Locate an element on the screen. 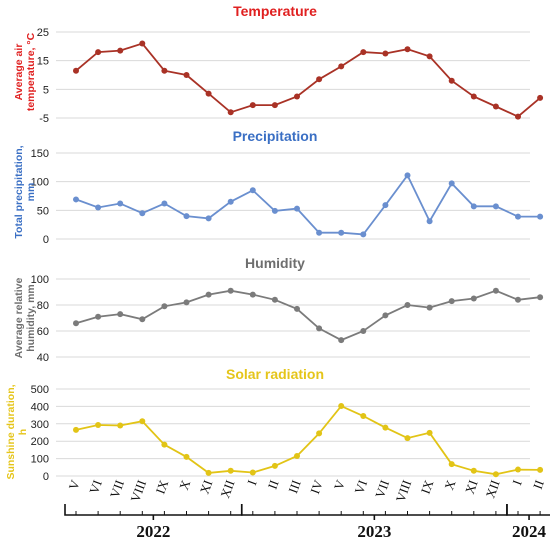 The image size is (550, 543). year-bracket: 2022 is located at coordinates (153, 522).